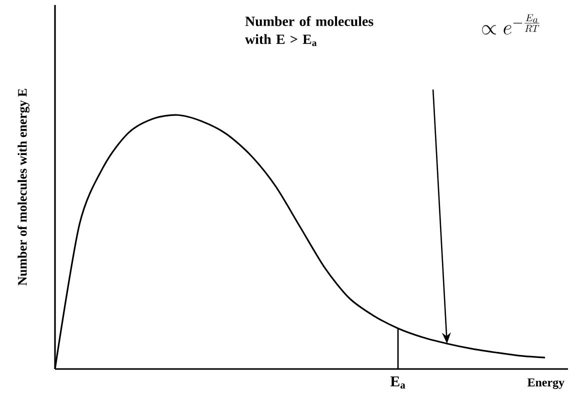 This screenshot has width=586, height=404. I want to click on text: $\propto e^{-\frac{E_a}{RT}}$, so click(511, 24).